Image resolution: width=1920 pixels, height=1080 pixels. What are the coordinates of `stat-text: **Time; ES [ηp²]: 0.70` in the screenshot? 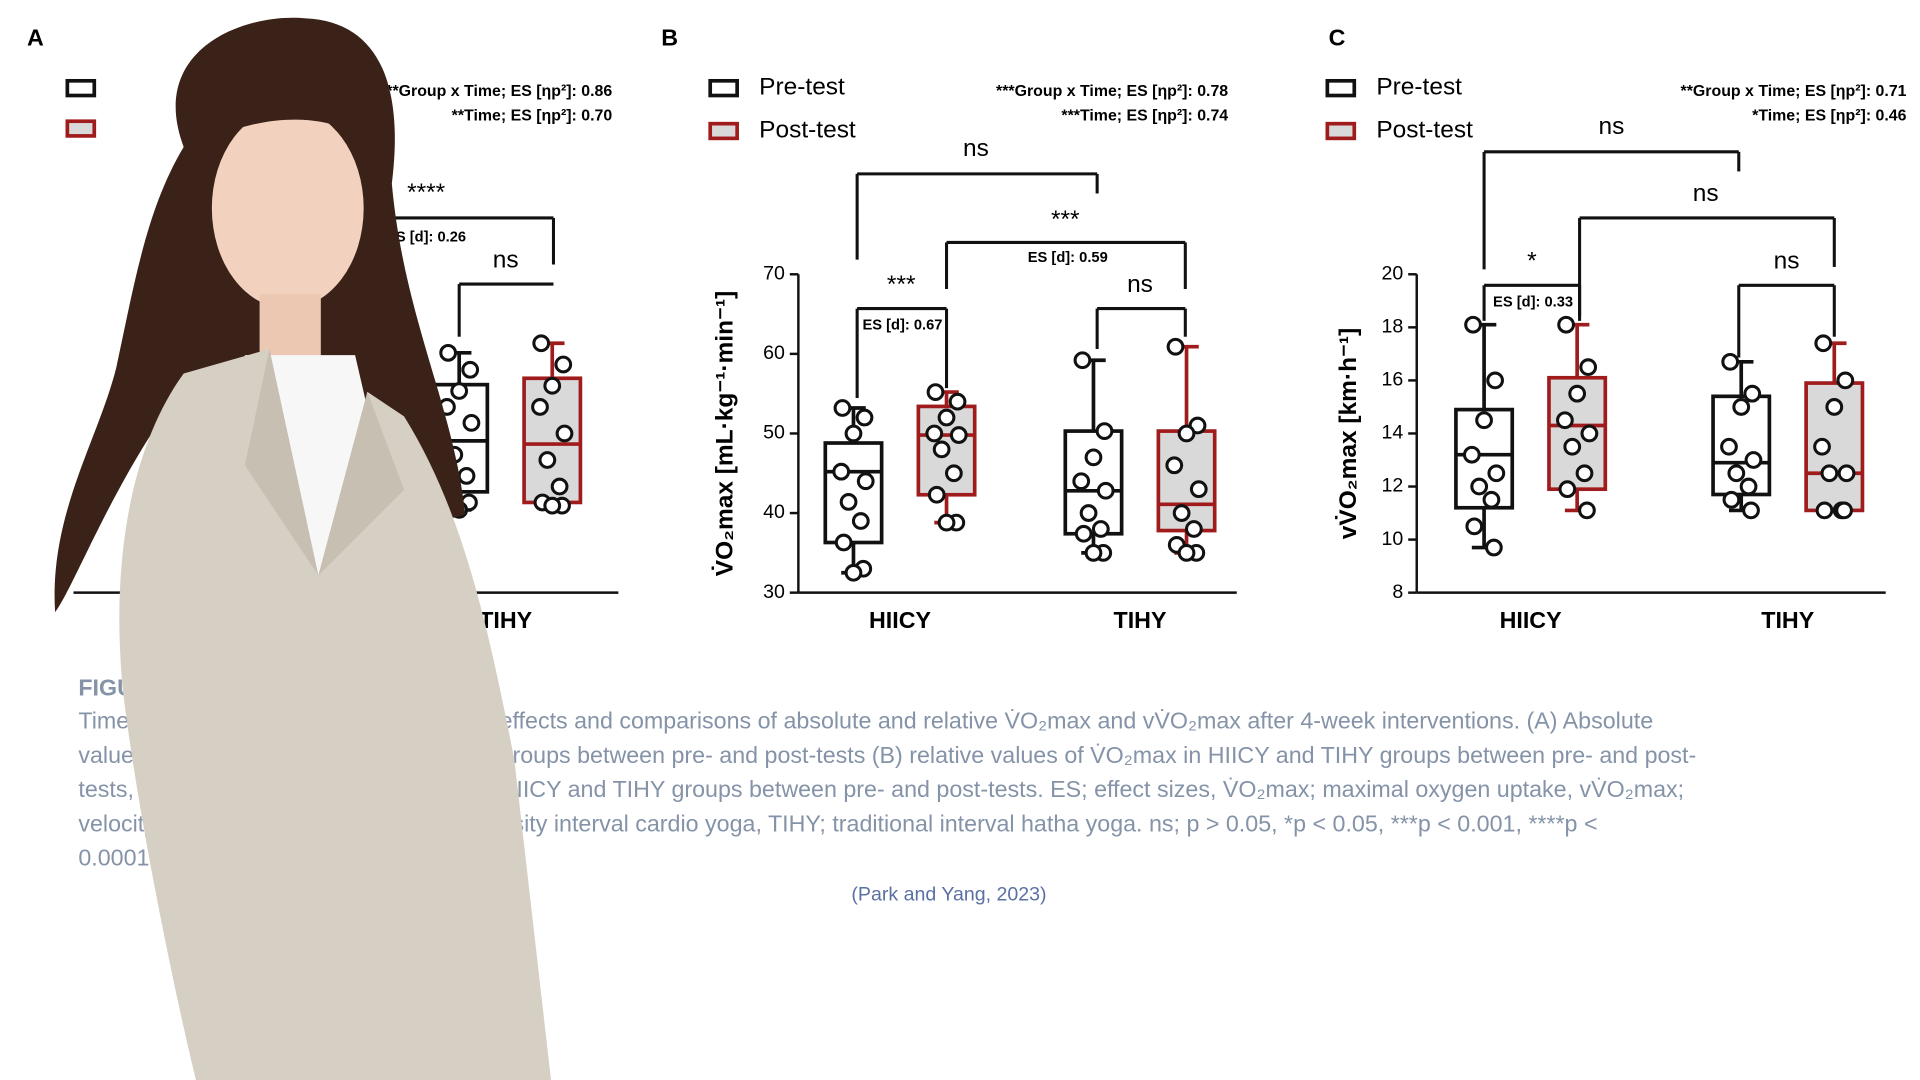 It's located at (532, 116).